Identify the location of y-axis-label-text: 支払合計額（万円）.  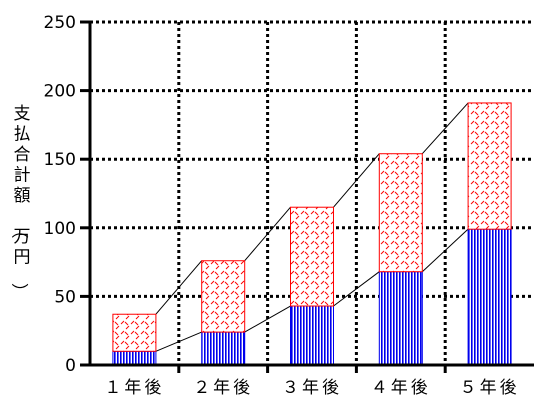
(20, 202).